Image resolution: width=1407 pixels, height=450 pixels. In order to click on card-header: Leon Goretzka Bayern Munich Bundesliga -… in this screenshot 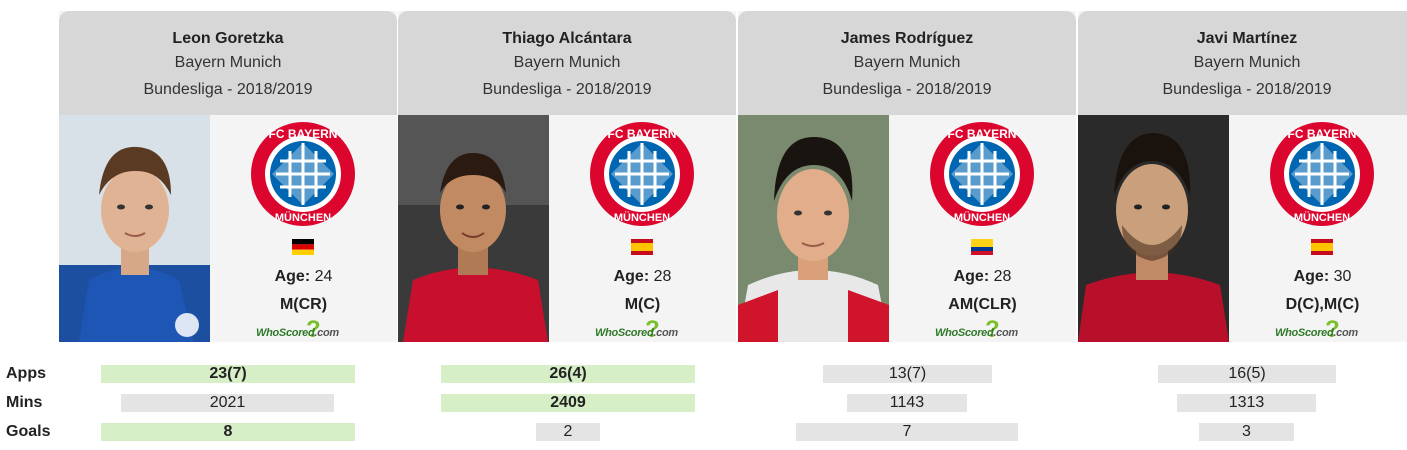, I will do `click(228, 63)`.